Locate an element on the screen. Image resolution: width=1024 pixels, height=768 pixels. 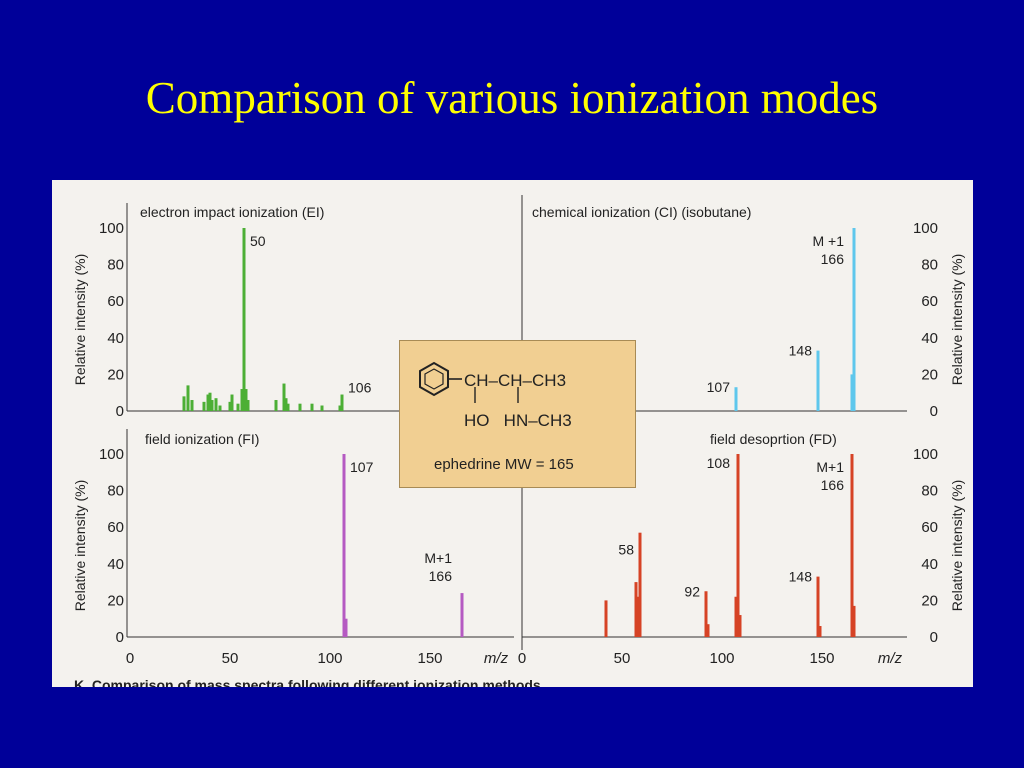
panel-1-ytick-label: 100 is located at coordinates (111, 228).